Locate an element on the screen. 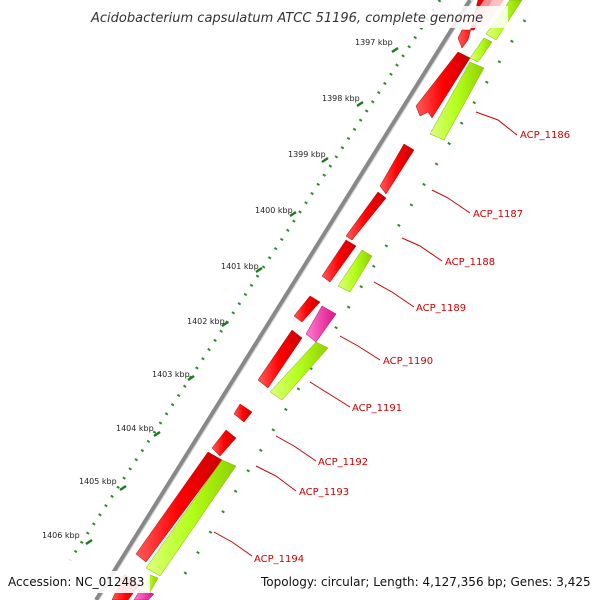 This screenshot has width=600, height=600. title-backdrop is located at coordinates (298, 17).